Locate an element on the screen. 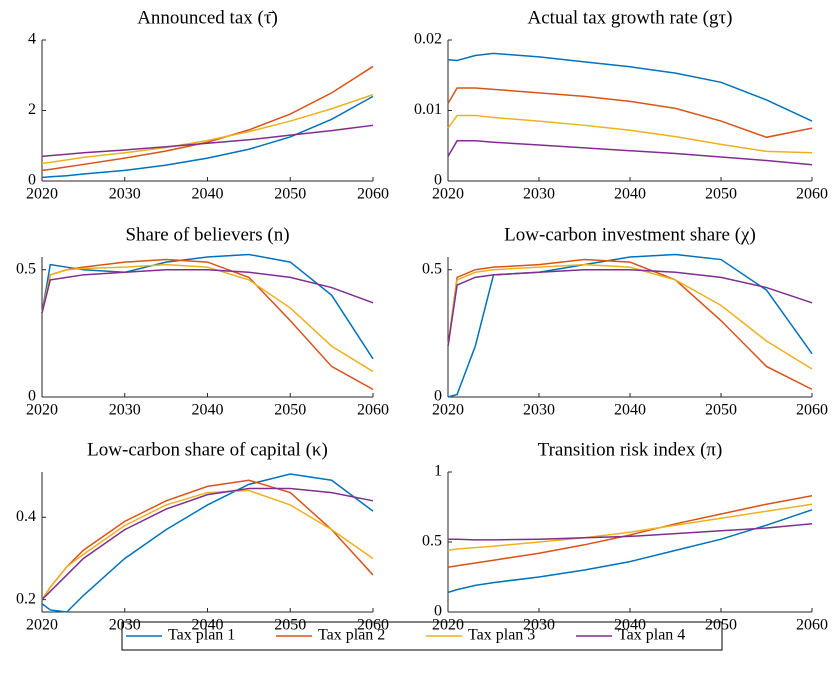 This screenshot has height=676, width=835. chart-title: Share of believers (n) is located at coordinates (207, 234).